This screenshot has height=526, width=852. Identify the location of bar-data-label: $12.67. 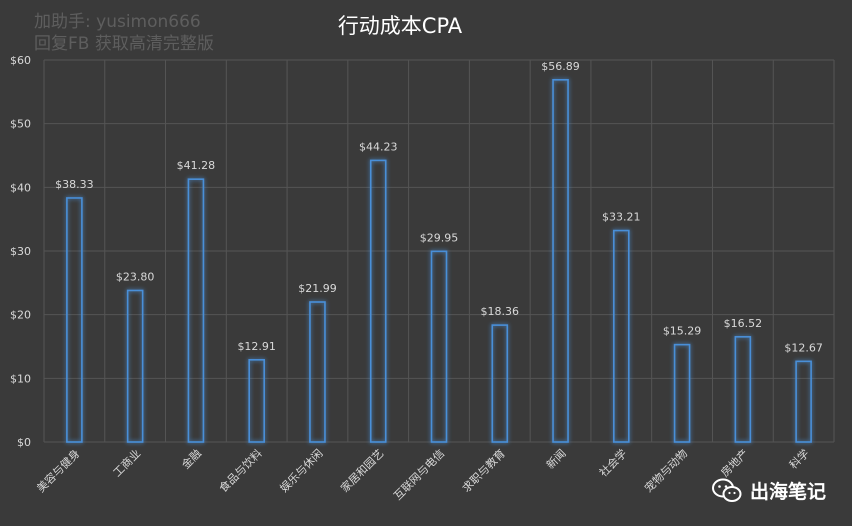
(803, 347).